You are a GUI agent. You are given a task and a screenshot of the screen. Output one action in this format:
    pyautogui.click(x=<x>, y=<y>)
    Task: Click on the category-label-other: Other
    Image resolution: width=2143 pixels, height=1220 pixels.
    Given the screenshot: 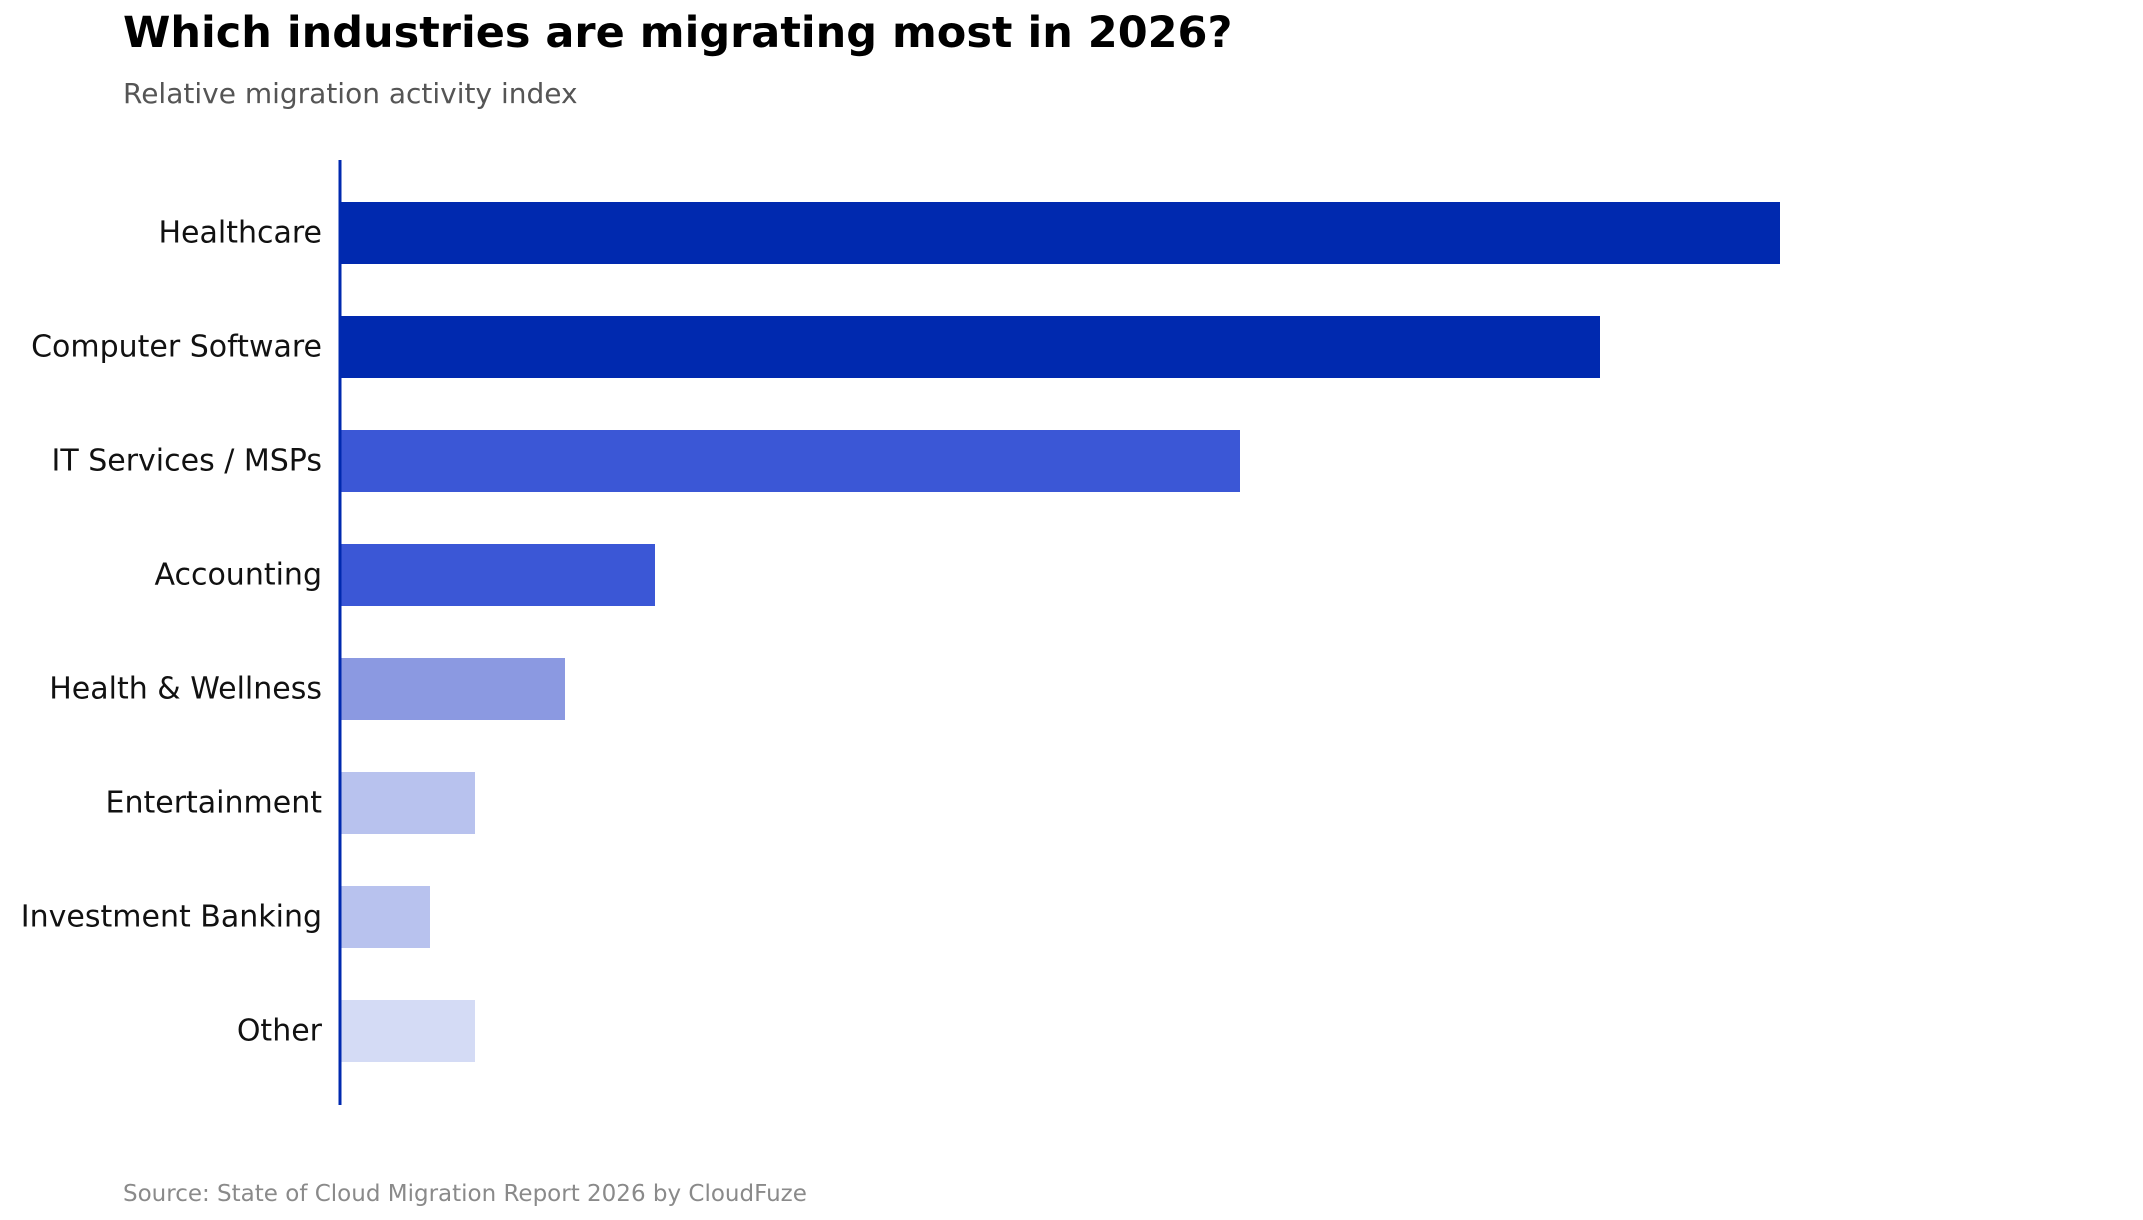 What is the action you would take?
    pyautogui.click(x=280, y=1031)
    